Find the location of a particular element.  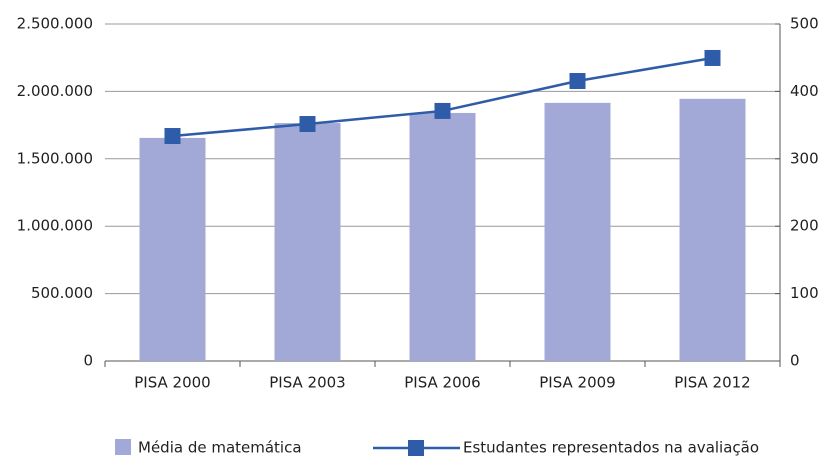

x-tick-label: PISA 2003 is located at coordinates (307, 383).